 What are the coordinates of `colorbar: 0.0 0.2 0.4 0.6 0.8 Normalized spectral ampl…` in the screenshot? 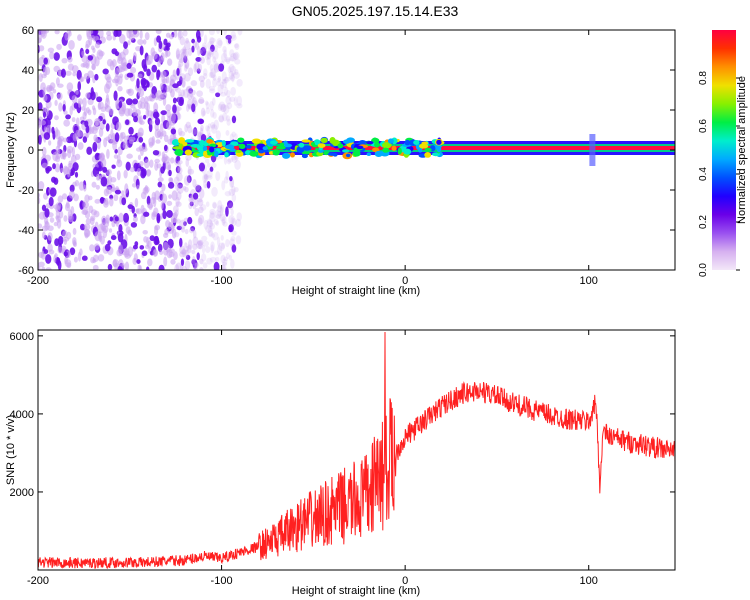 It's located at (723, 153).